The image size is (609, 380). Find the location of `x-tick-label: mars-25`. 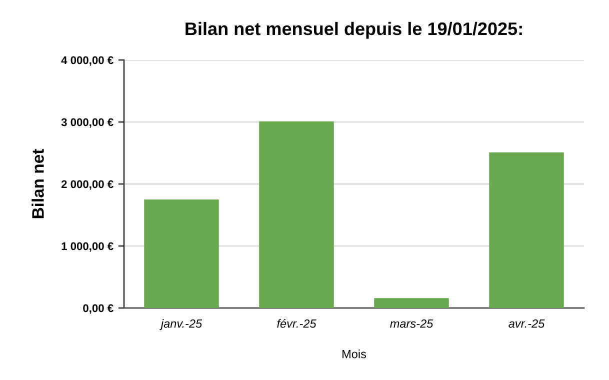

x-tick-label: mars-25 is located at coordinates (412, 323).